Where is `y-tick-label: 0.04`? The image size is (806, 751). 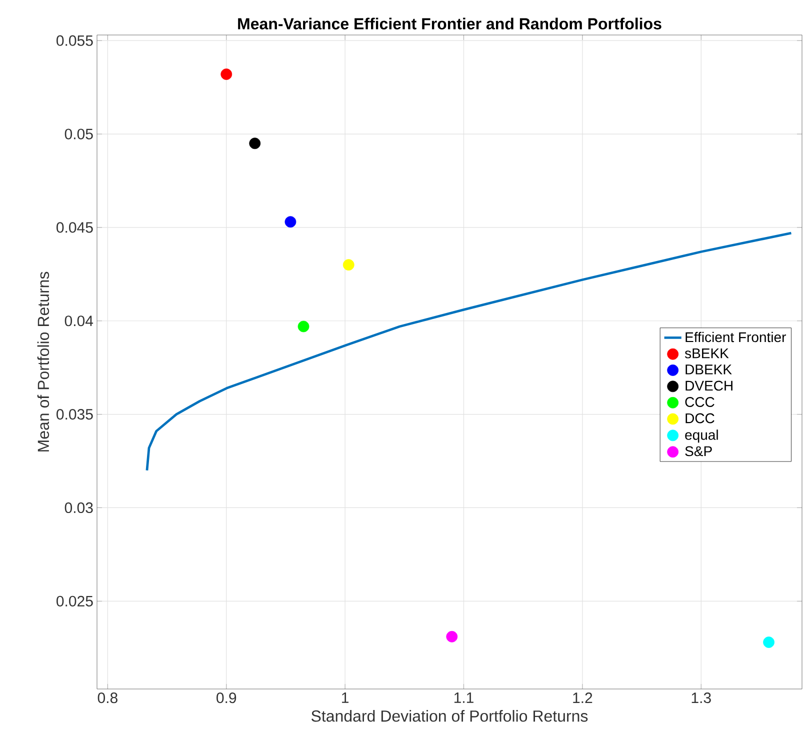
y-tick-label: 0.04 is located at coordinates (79, 321).